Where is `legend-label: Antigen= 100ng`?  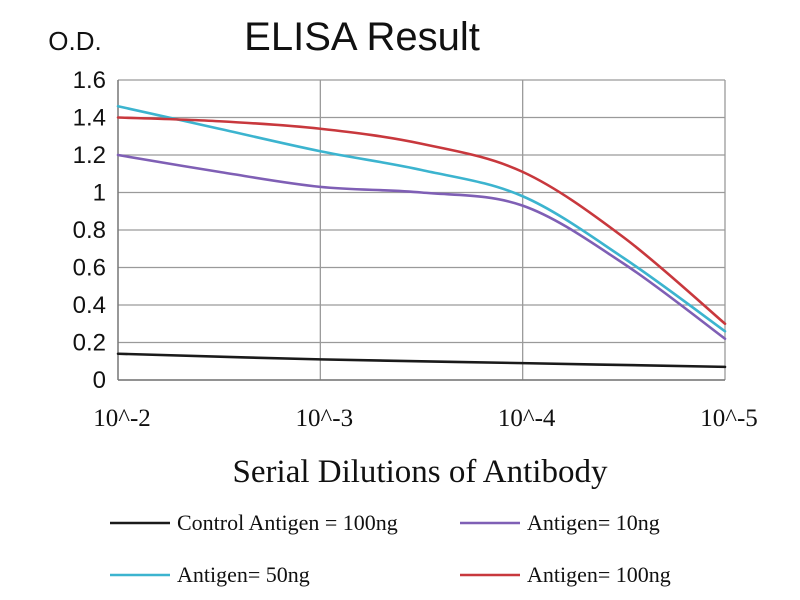 legend-label: Antigen= 100ng is located at coordinates (599, 574).